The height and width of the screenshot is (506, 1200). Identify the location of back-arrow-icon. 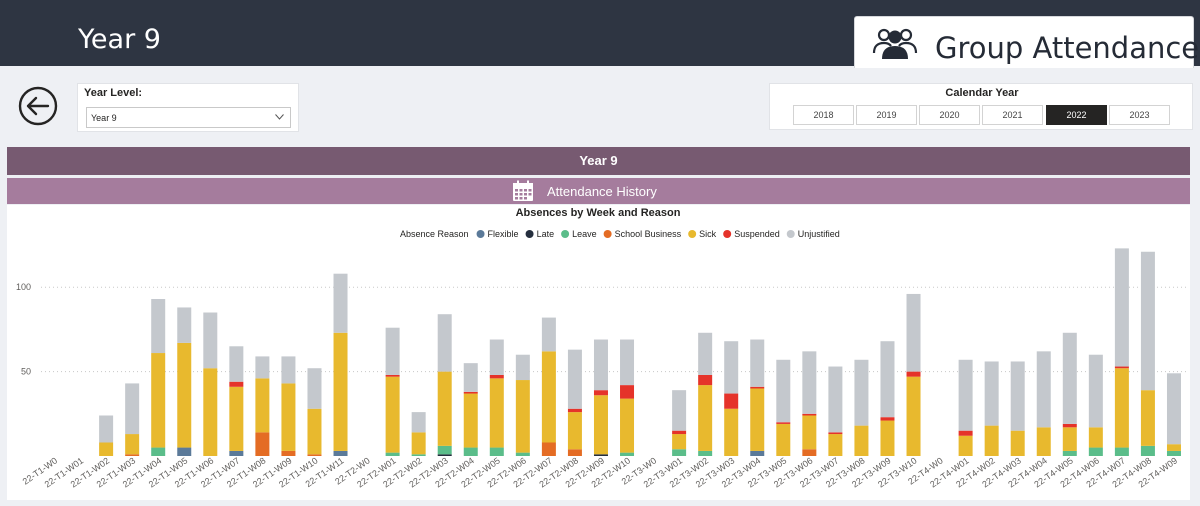
(38, 106).